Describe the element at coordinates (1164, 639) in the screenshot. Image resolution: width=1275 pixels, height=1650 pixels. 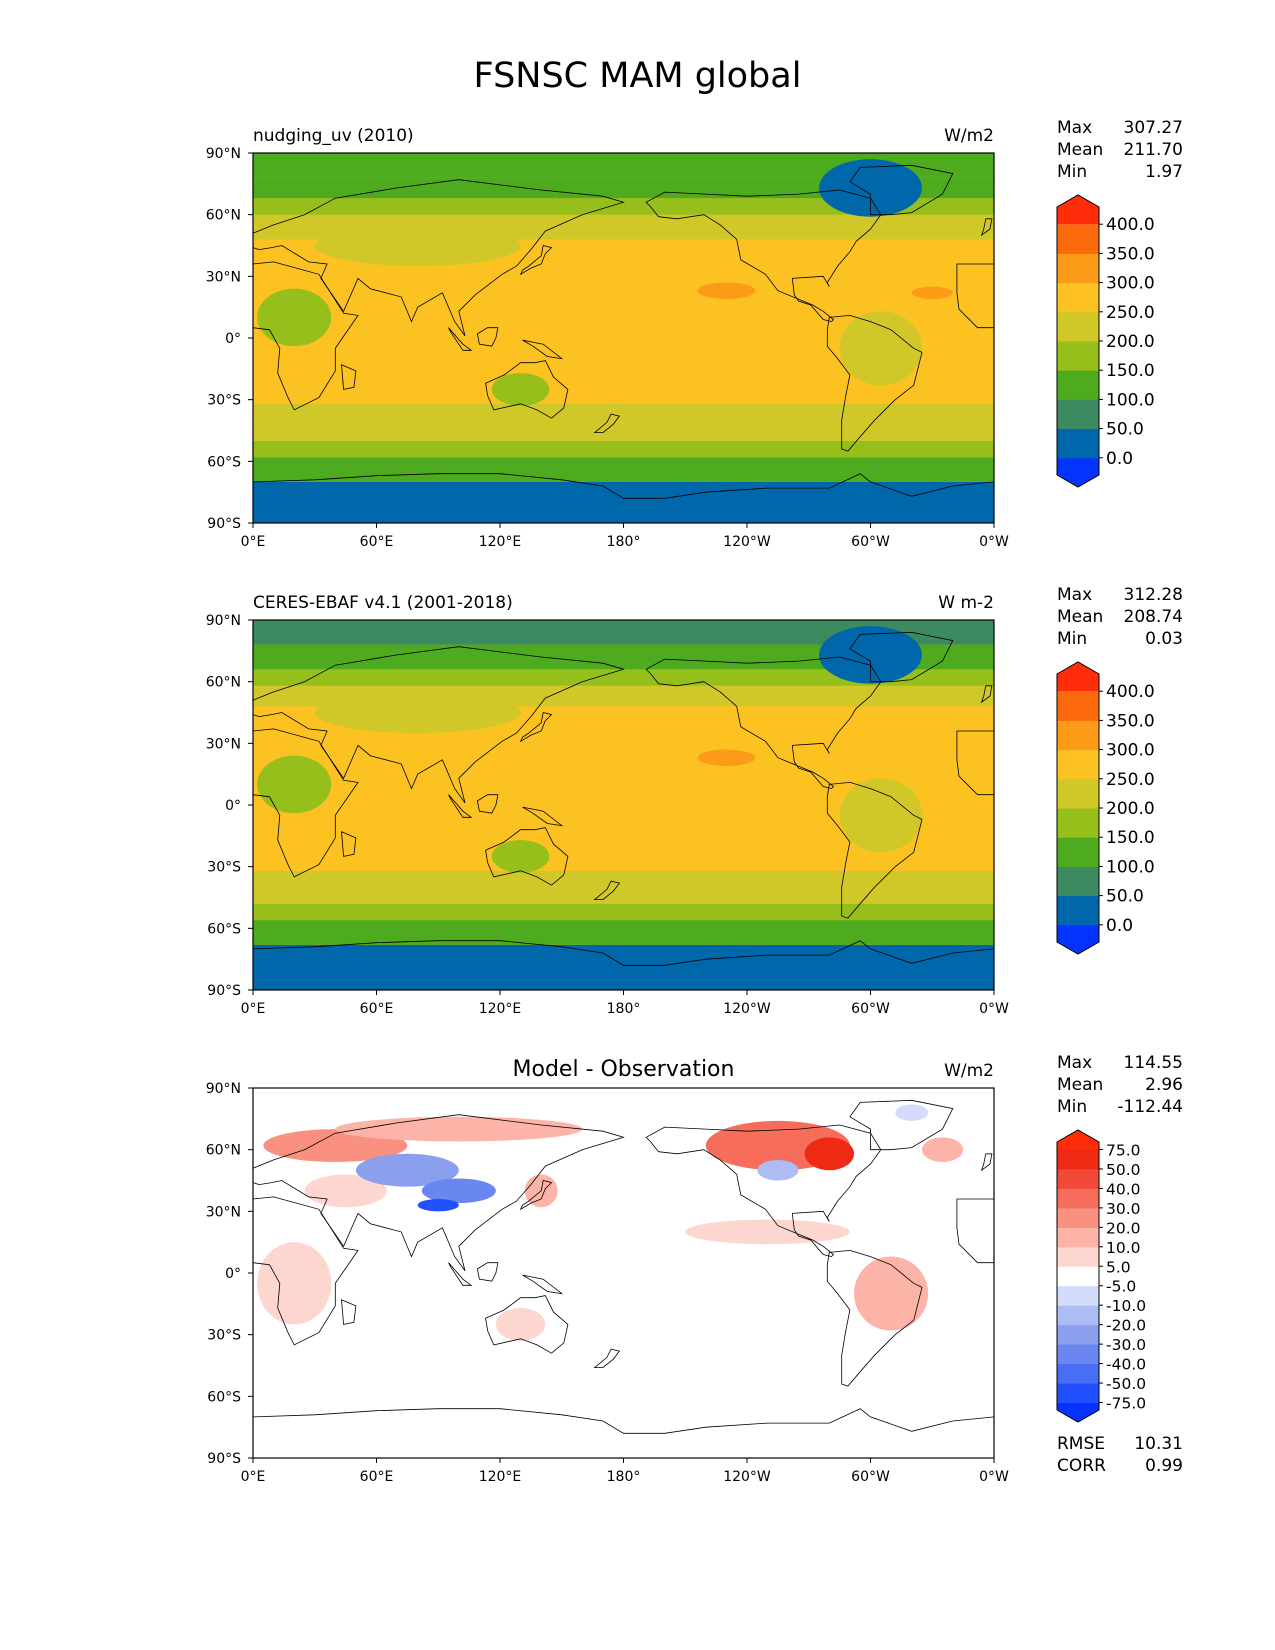
I see `stat-value: 0.03` at that location.